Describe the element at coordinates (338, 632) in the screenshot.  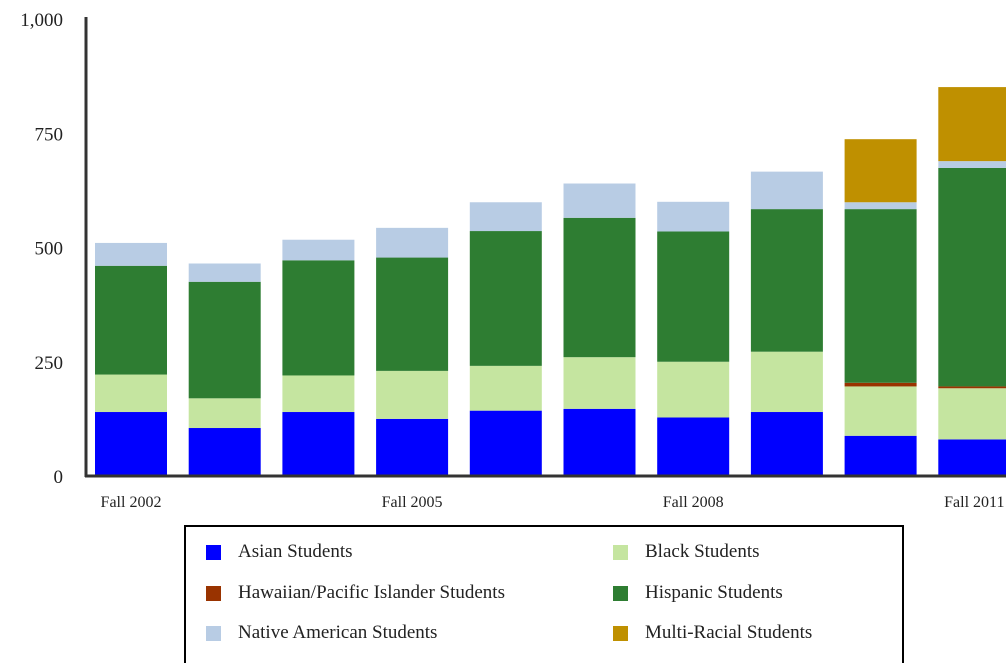
I see `legend-label: Native American Students` at that location.